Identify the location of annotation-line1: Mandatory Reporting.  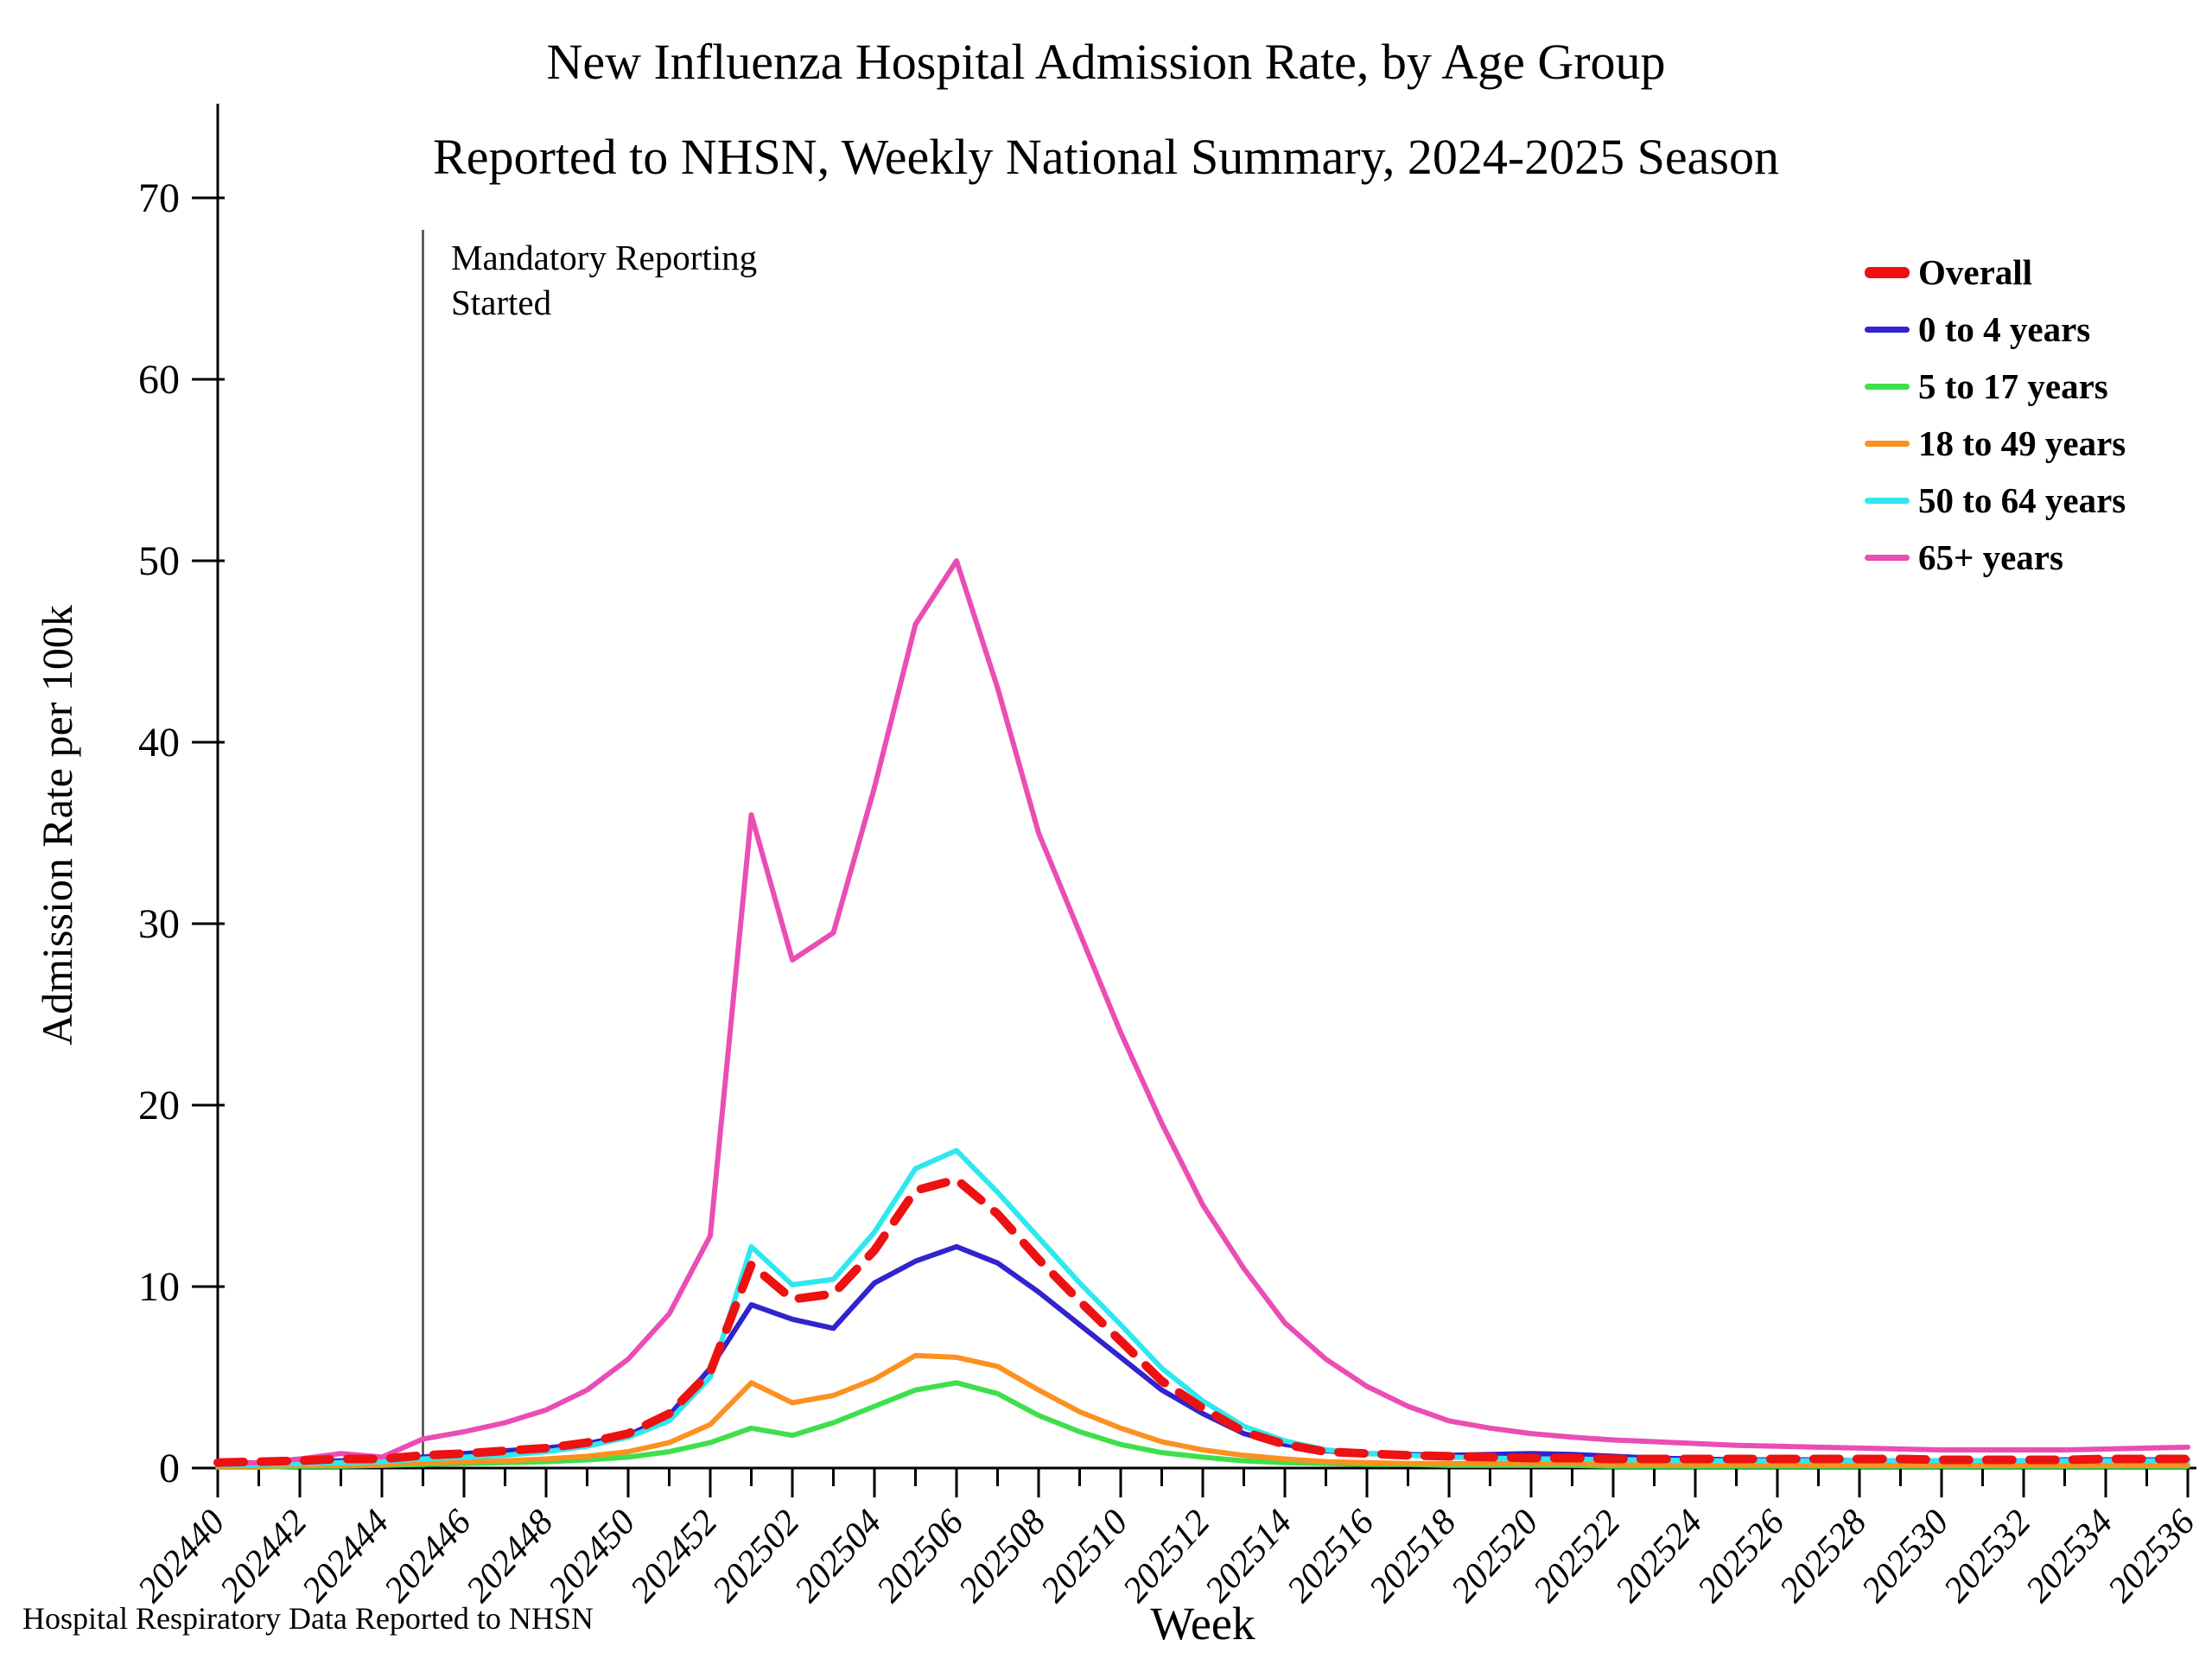
(604, 257).